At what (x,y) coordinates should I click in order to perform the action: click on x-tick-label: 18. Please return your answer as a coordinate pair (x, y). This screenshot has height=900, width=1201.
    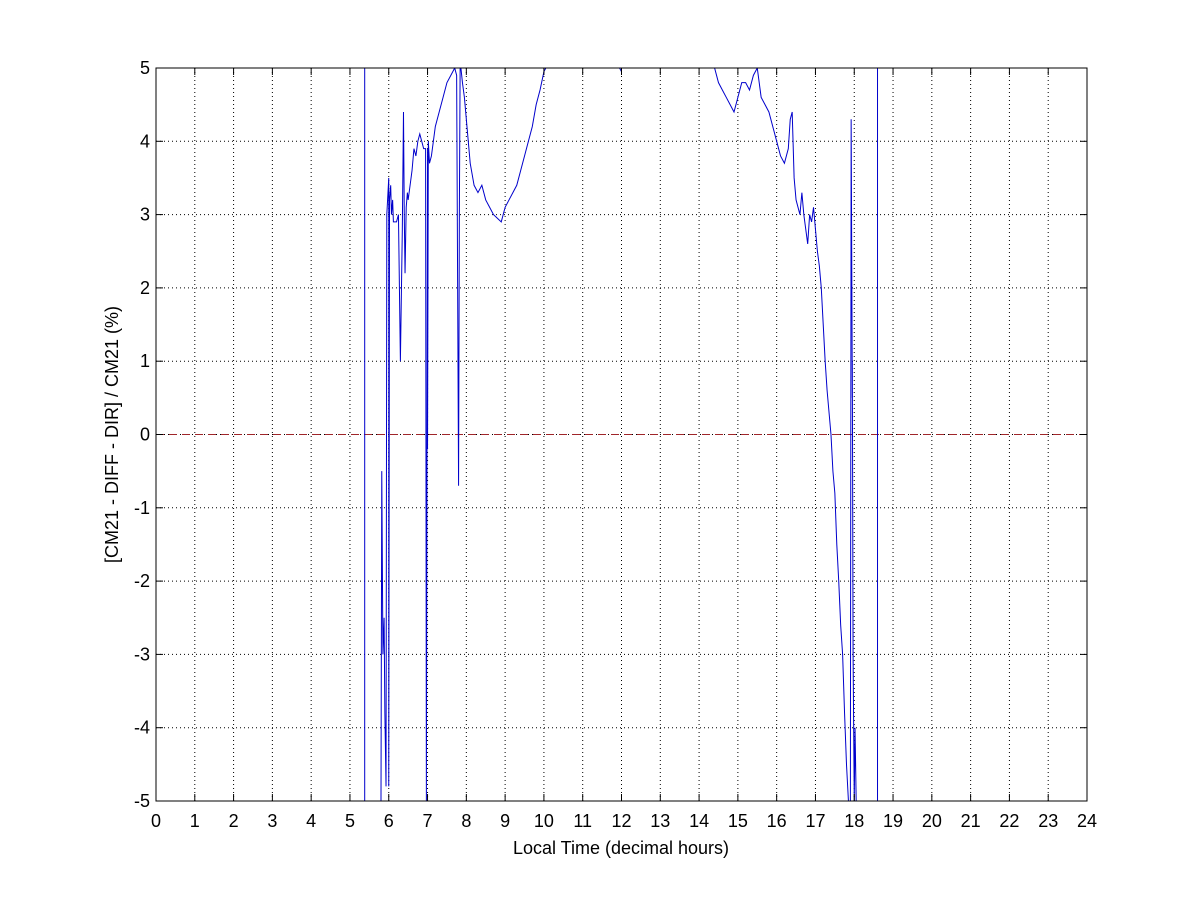
    Looking at the image, I should click on (854, 821).